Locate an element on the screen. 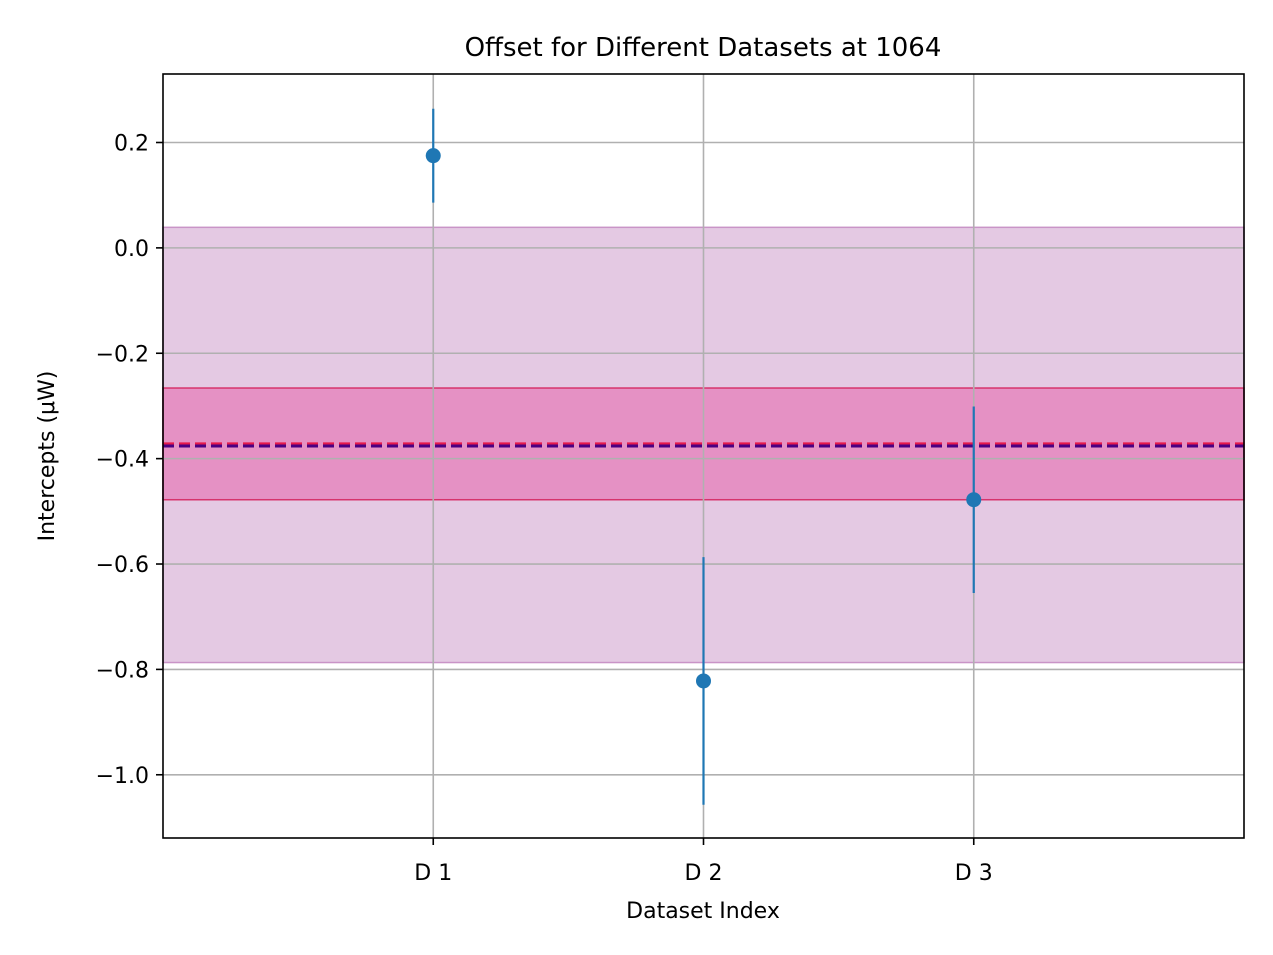  y-tick-label: −1.0 is located at coordinates (122, 776).